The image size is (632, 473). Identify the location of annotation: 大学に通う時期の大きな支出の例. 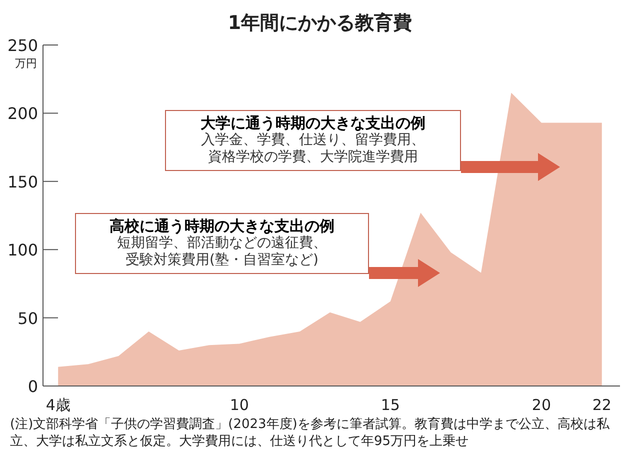
(313, 123).